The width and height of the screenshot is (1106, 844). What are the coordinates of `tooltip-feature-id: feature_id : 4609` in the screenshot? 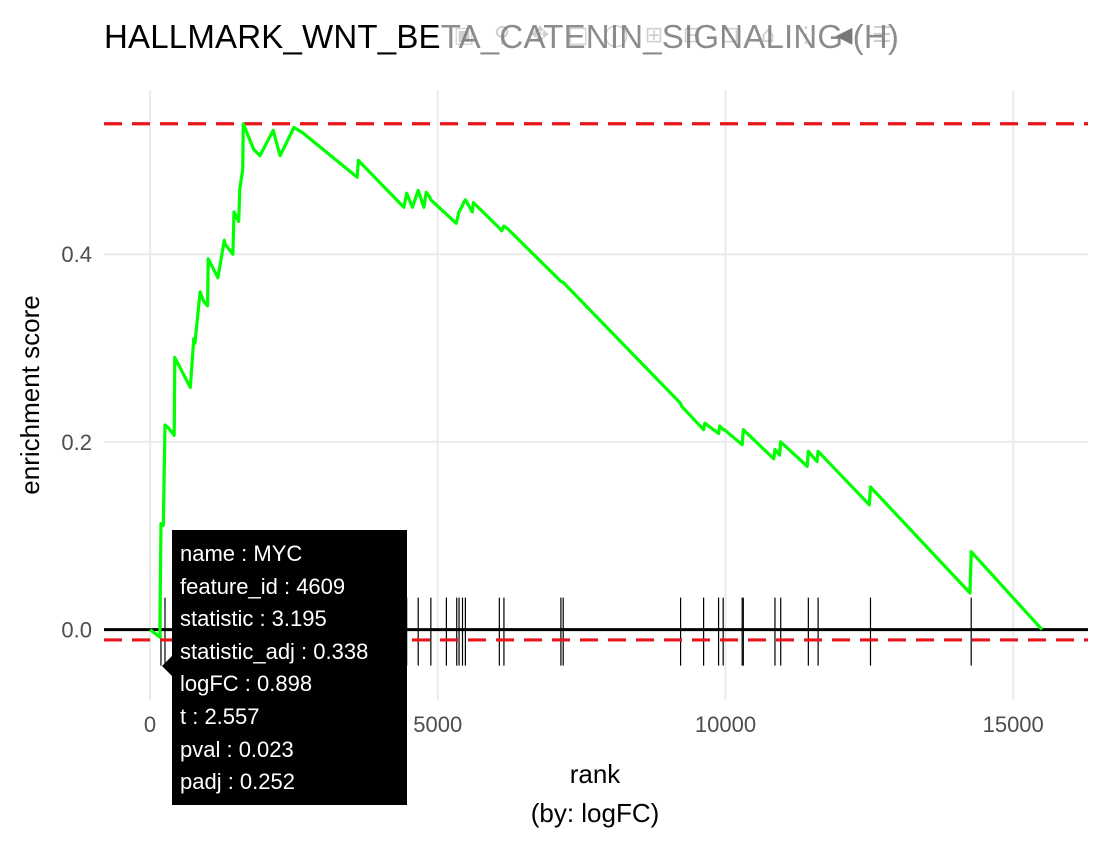 It's located at (263, 586).